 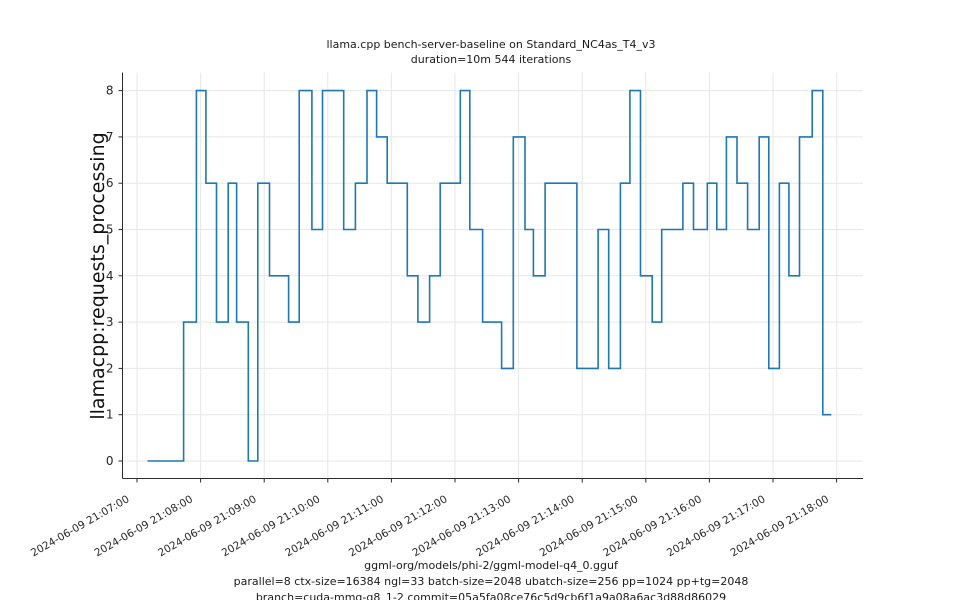 What do you see at coordinates (110, 183) in the screenshot?
I see `svg-text: 6` at bounding box center [110, 183].